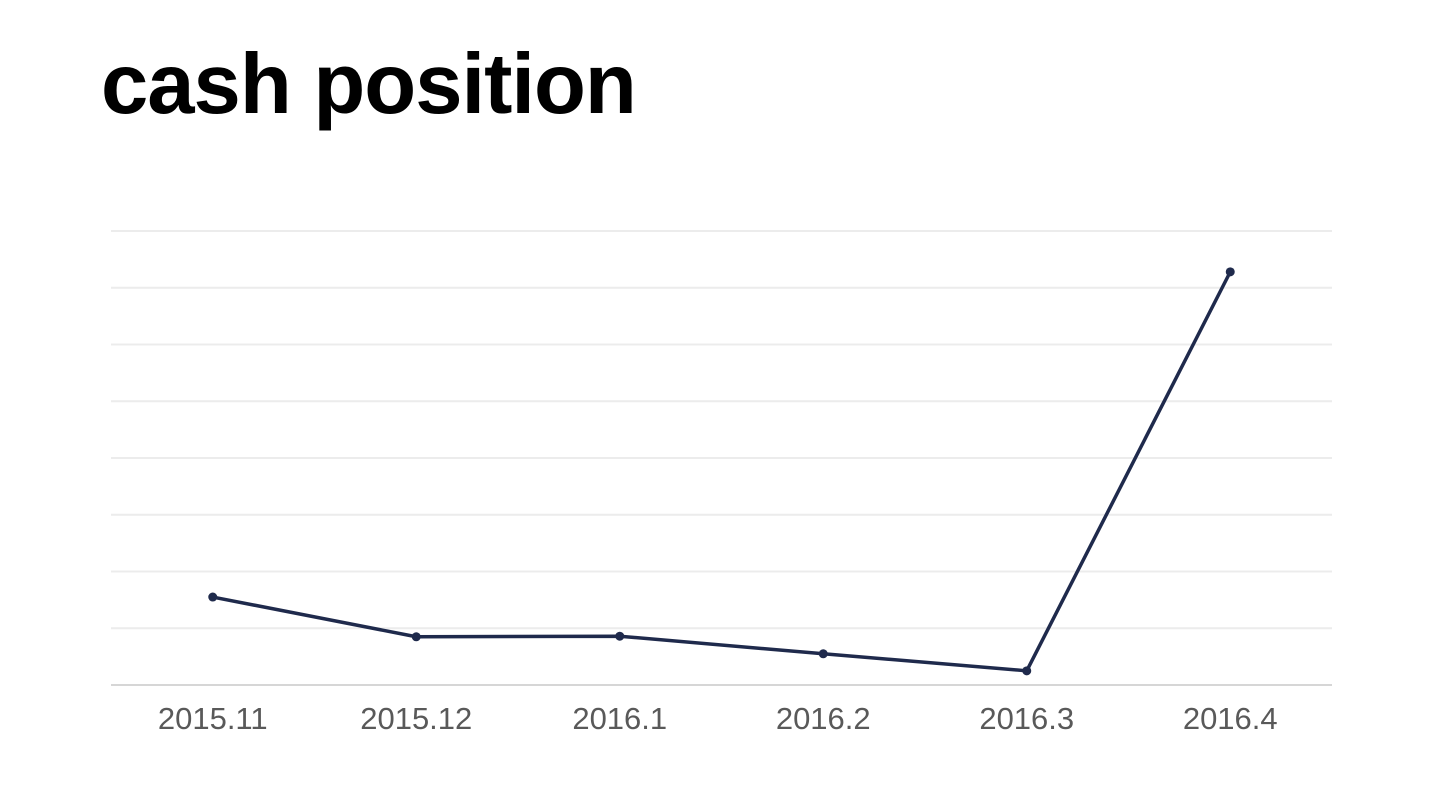 The width and height of the screenshot is (1440, 806). Describe the element at coordinates (619, 718) in the screenshot. I see `x-tick-label: 2016.1` at that location.